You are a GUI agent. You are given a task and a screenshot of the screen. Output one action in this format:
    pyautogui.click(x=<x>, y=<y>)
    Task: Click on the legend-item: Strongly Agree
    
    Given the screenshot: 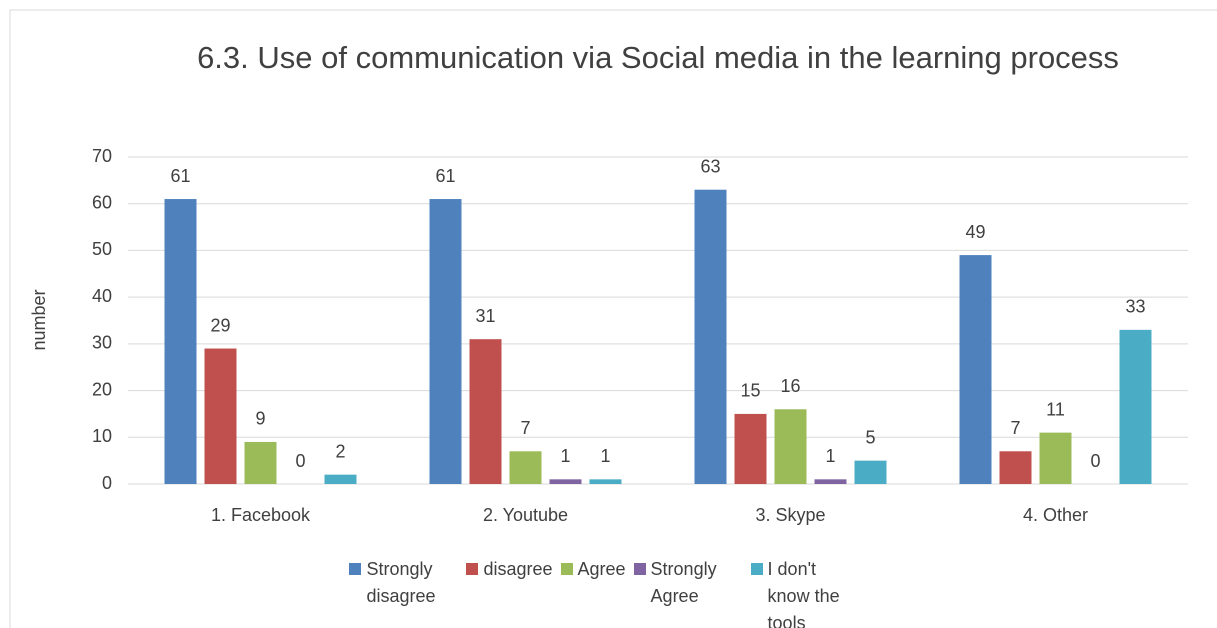 What is the action you would take?
    pyautogui.click(x=688, y=592)
    